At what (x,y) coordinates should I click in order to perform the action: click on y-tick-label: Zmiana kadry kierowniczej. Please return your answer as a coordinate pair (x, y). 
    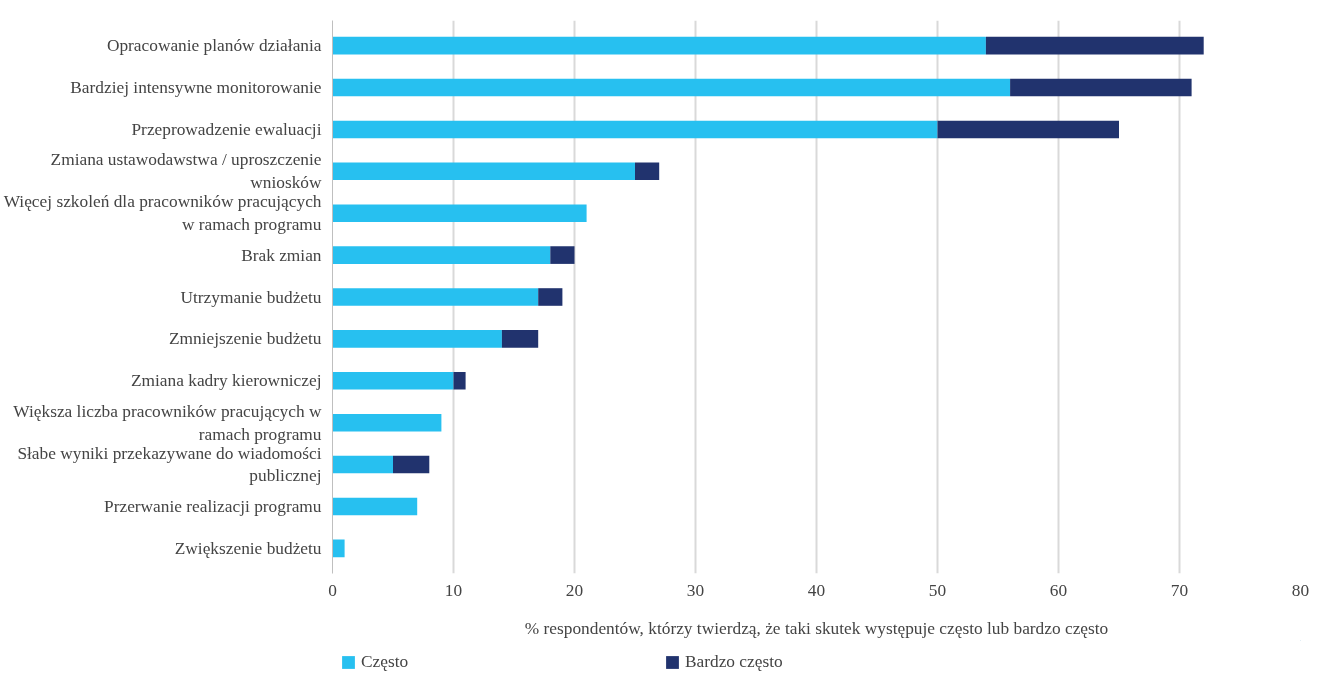
    Looking at the image, I should click on (226, 381).